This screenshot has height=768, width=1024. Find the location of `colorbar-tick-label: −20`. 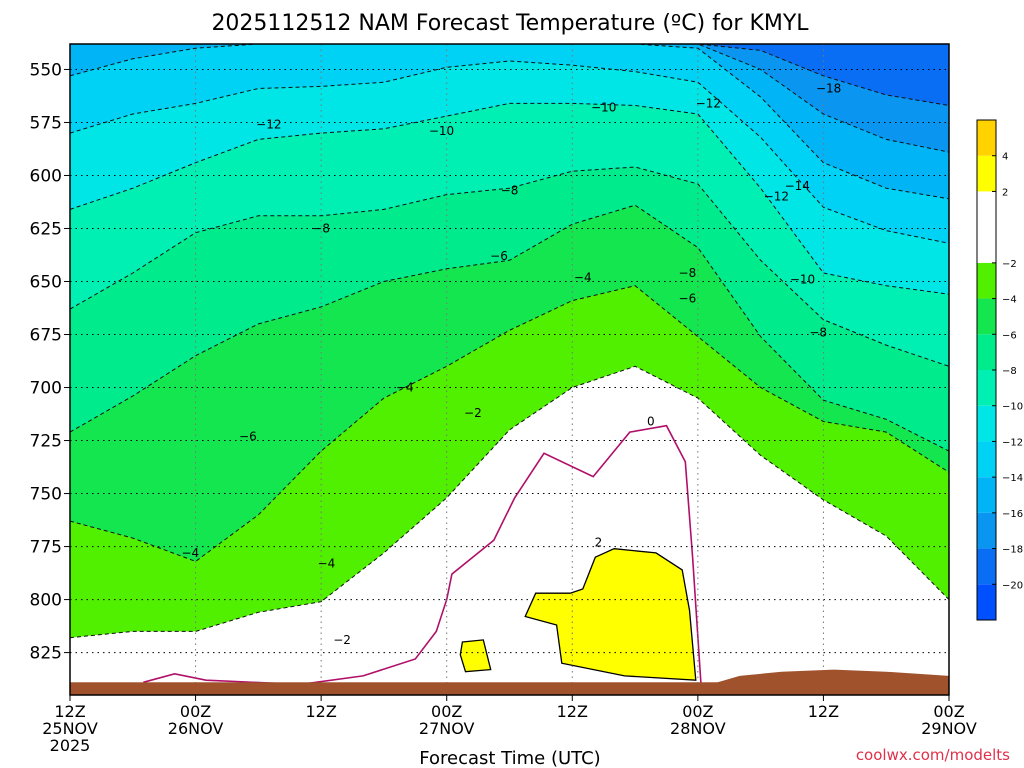

colorbar-tick-label: −20 is located at coordinates (1012, 585).